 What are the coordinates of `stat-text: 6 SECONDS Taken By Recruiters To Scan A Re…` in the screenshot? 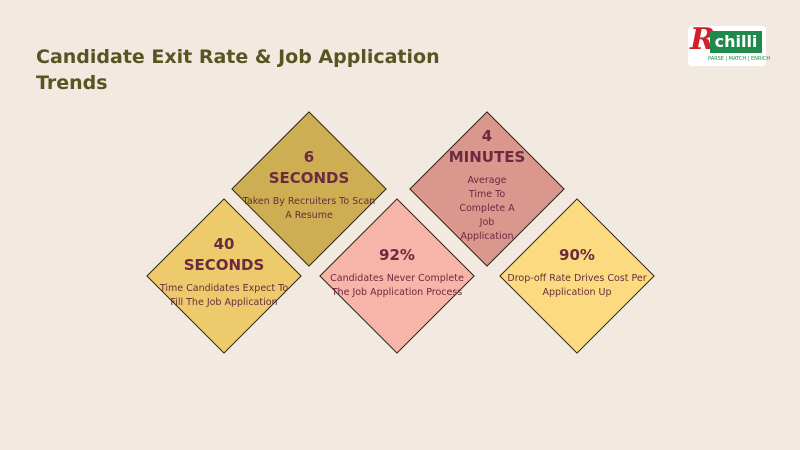 It's located at (309, 185).